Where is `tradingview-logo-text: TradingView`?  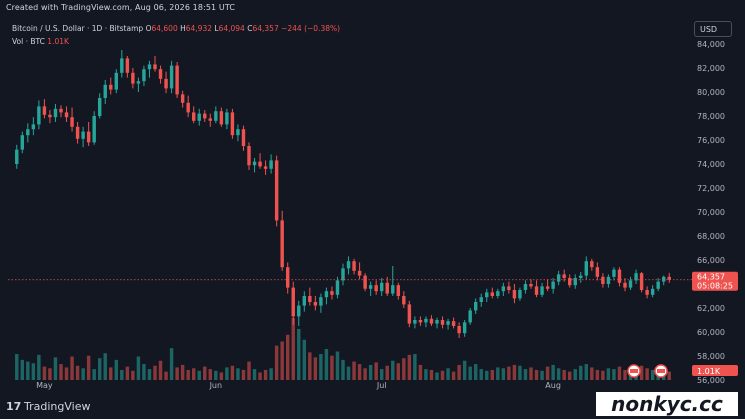 tradingview-logo-text: TradingView is located at coordinates (57, 406).